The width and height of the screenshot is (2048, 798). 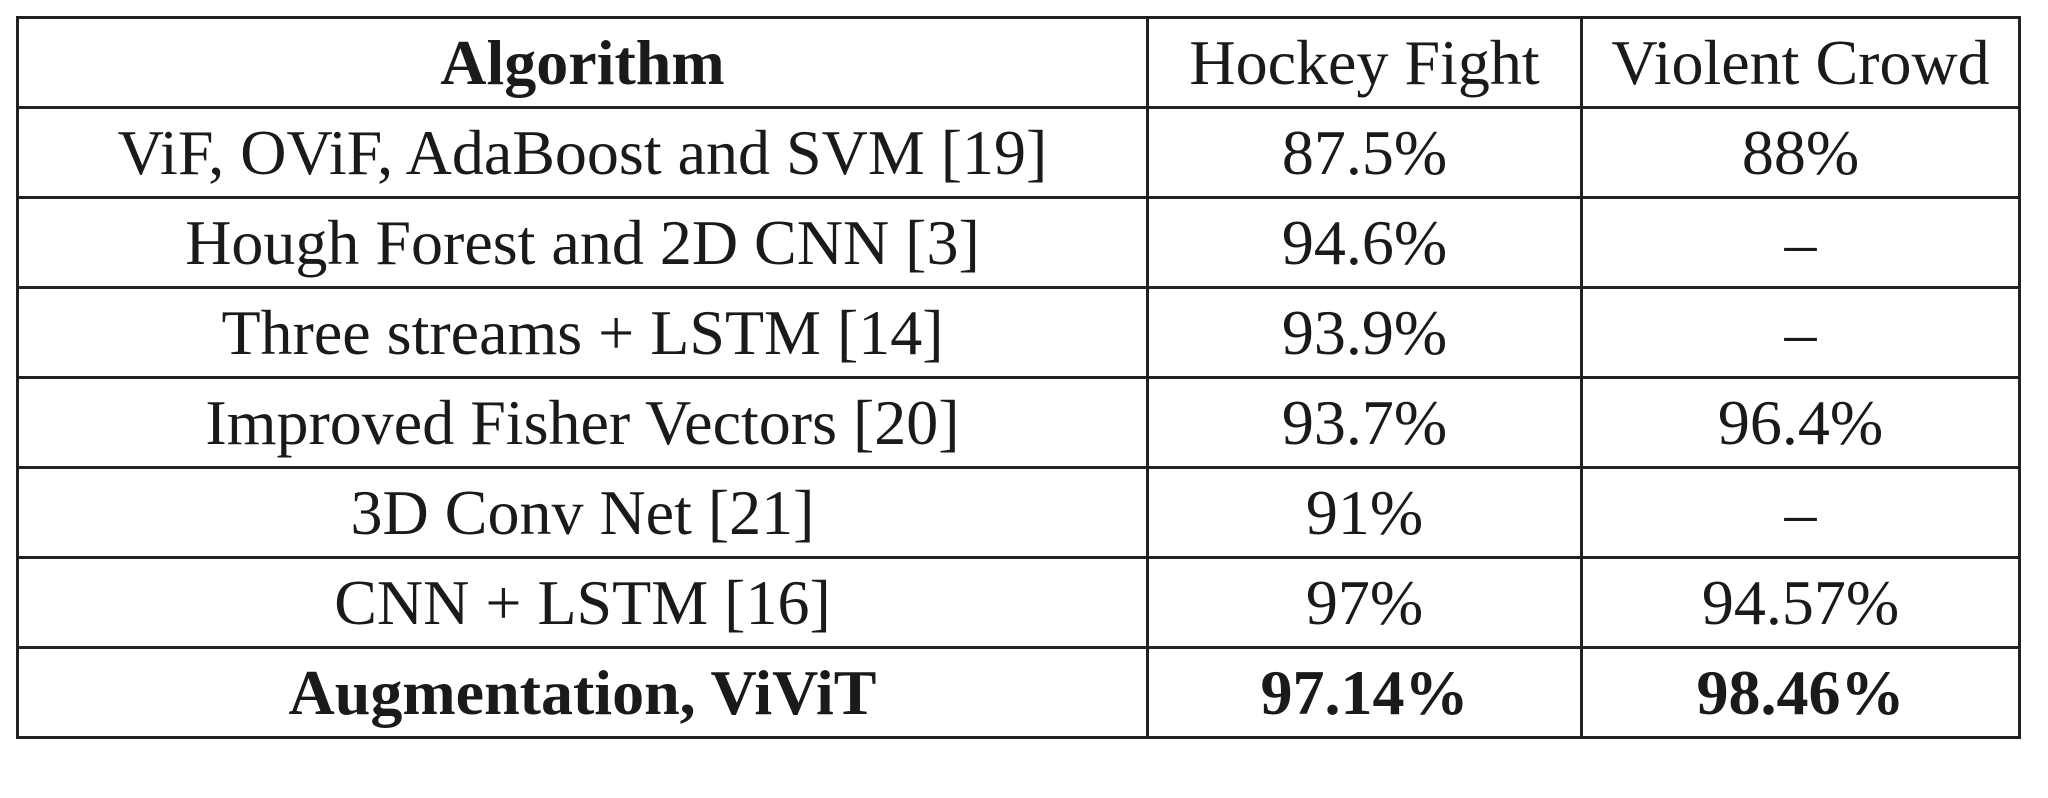 What do you see at coordinates (1364, 332) in the screenshot?
I see `hockey-fight-cell: 93.9%` at bounding box center [1364, 332].